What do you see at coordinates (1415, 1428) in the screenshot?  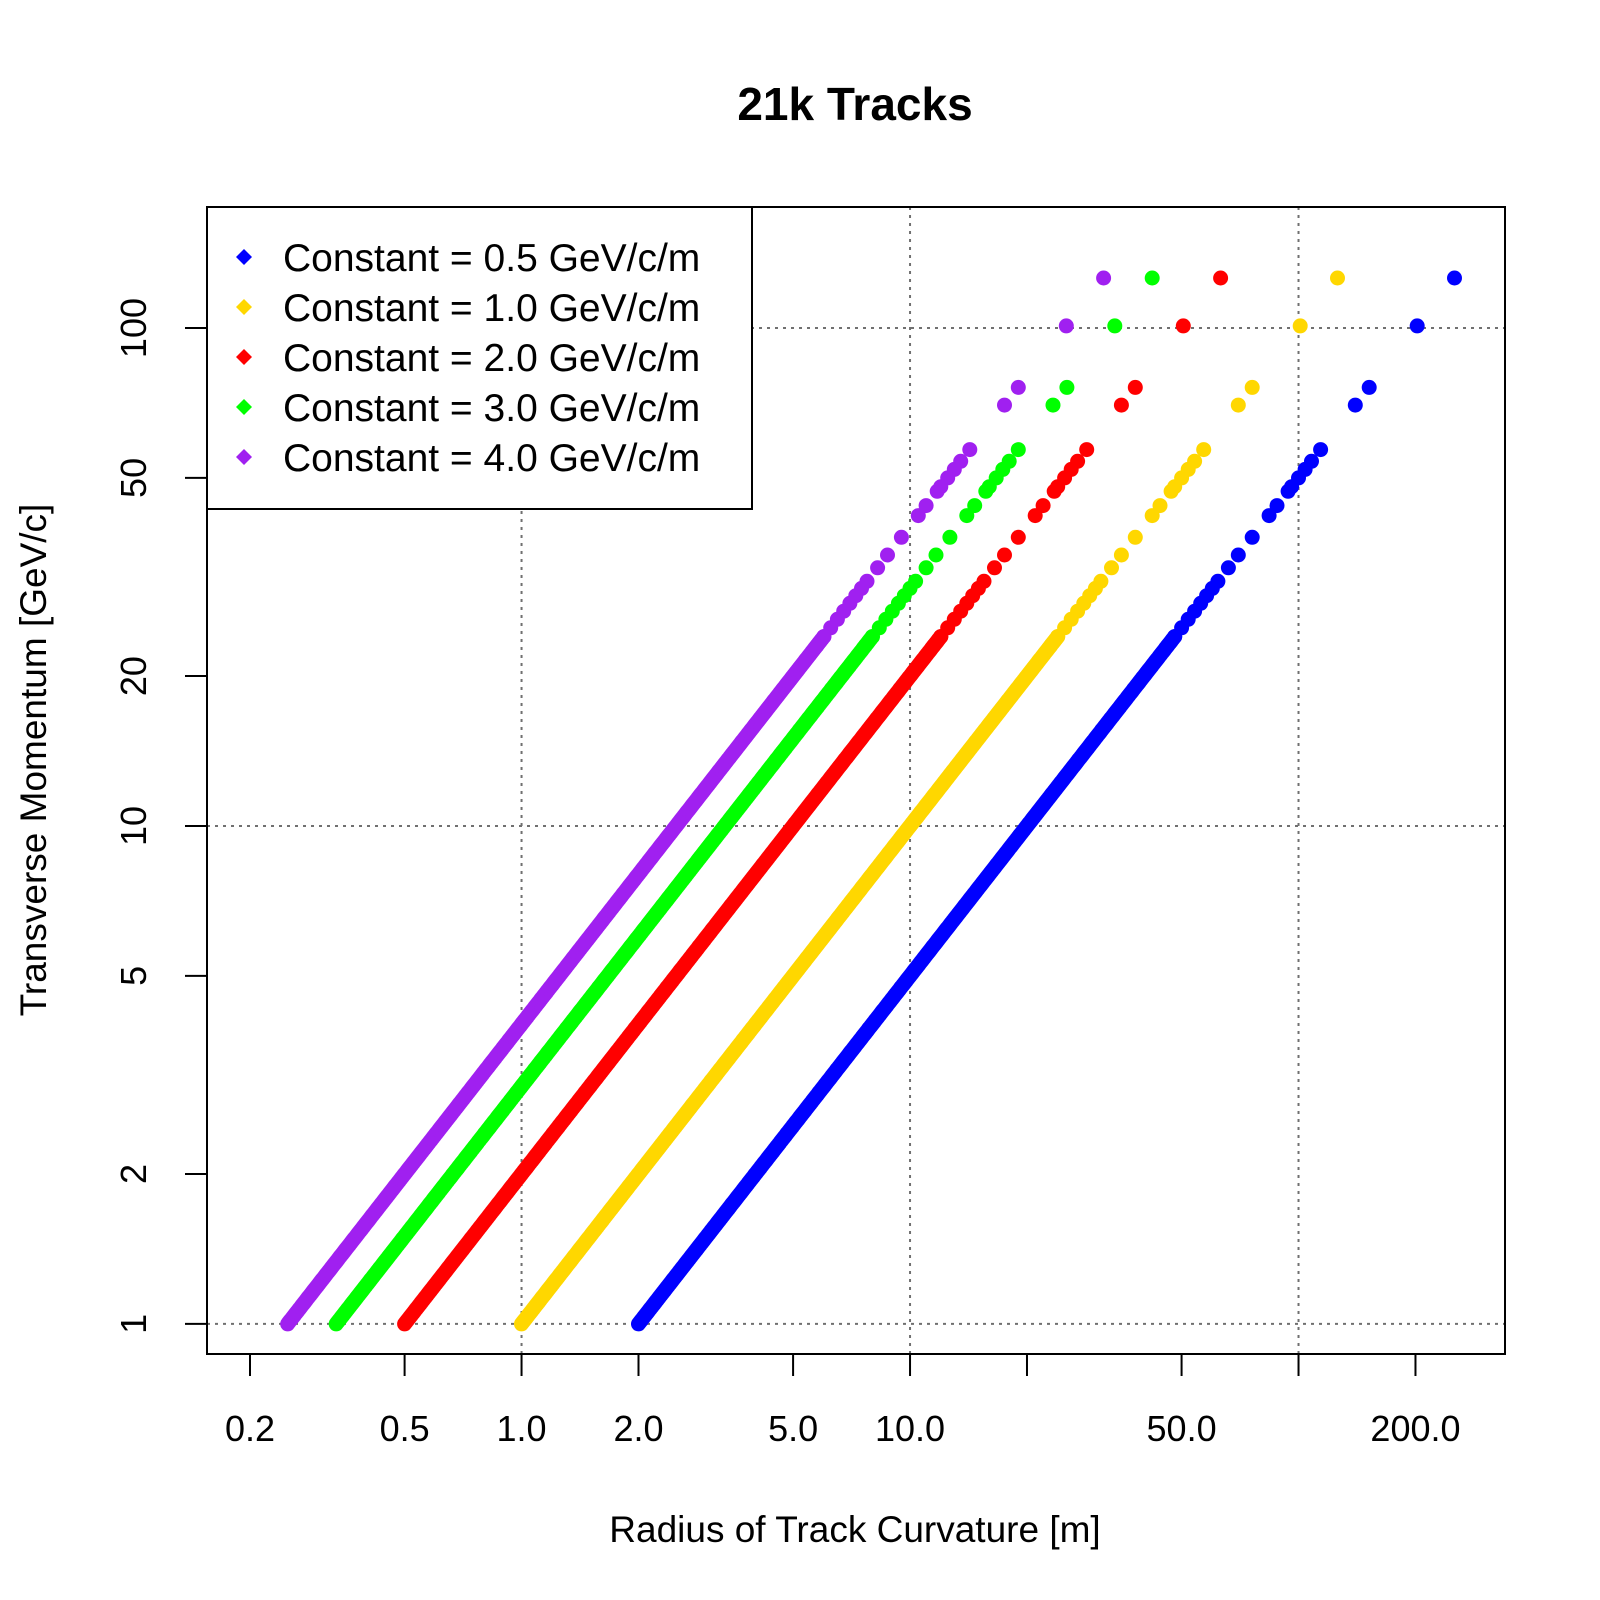 I see `x-tick-label: 200.0` at bounding box center [1415, 1428].